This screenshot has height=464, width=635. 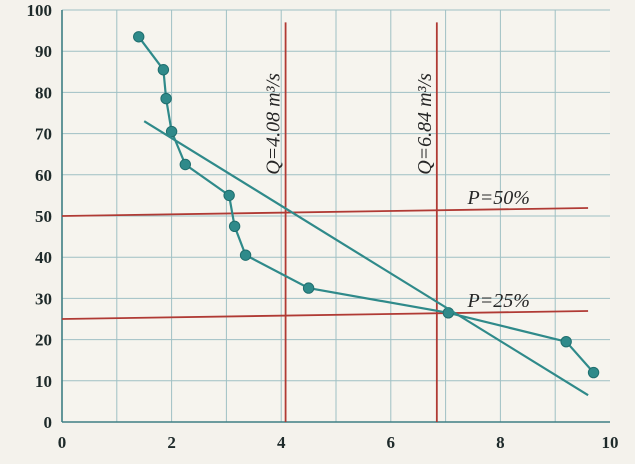 What do you see at coordinates (171, 442) in the screenshot?
I see `x-tick-label: 2` at bounding box center [171, 442].